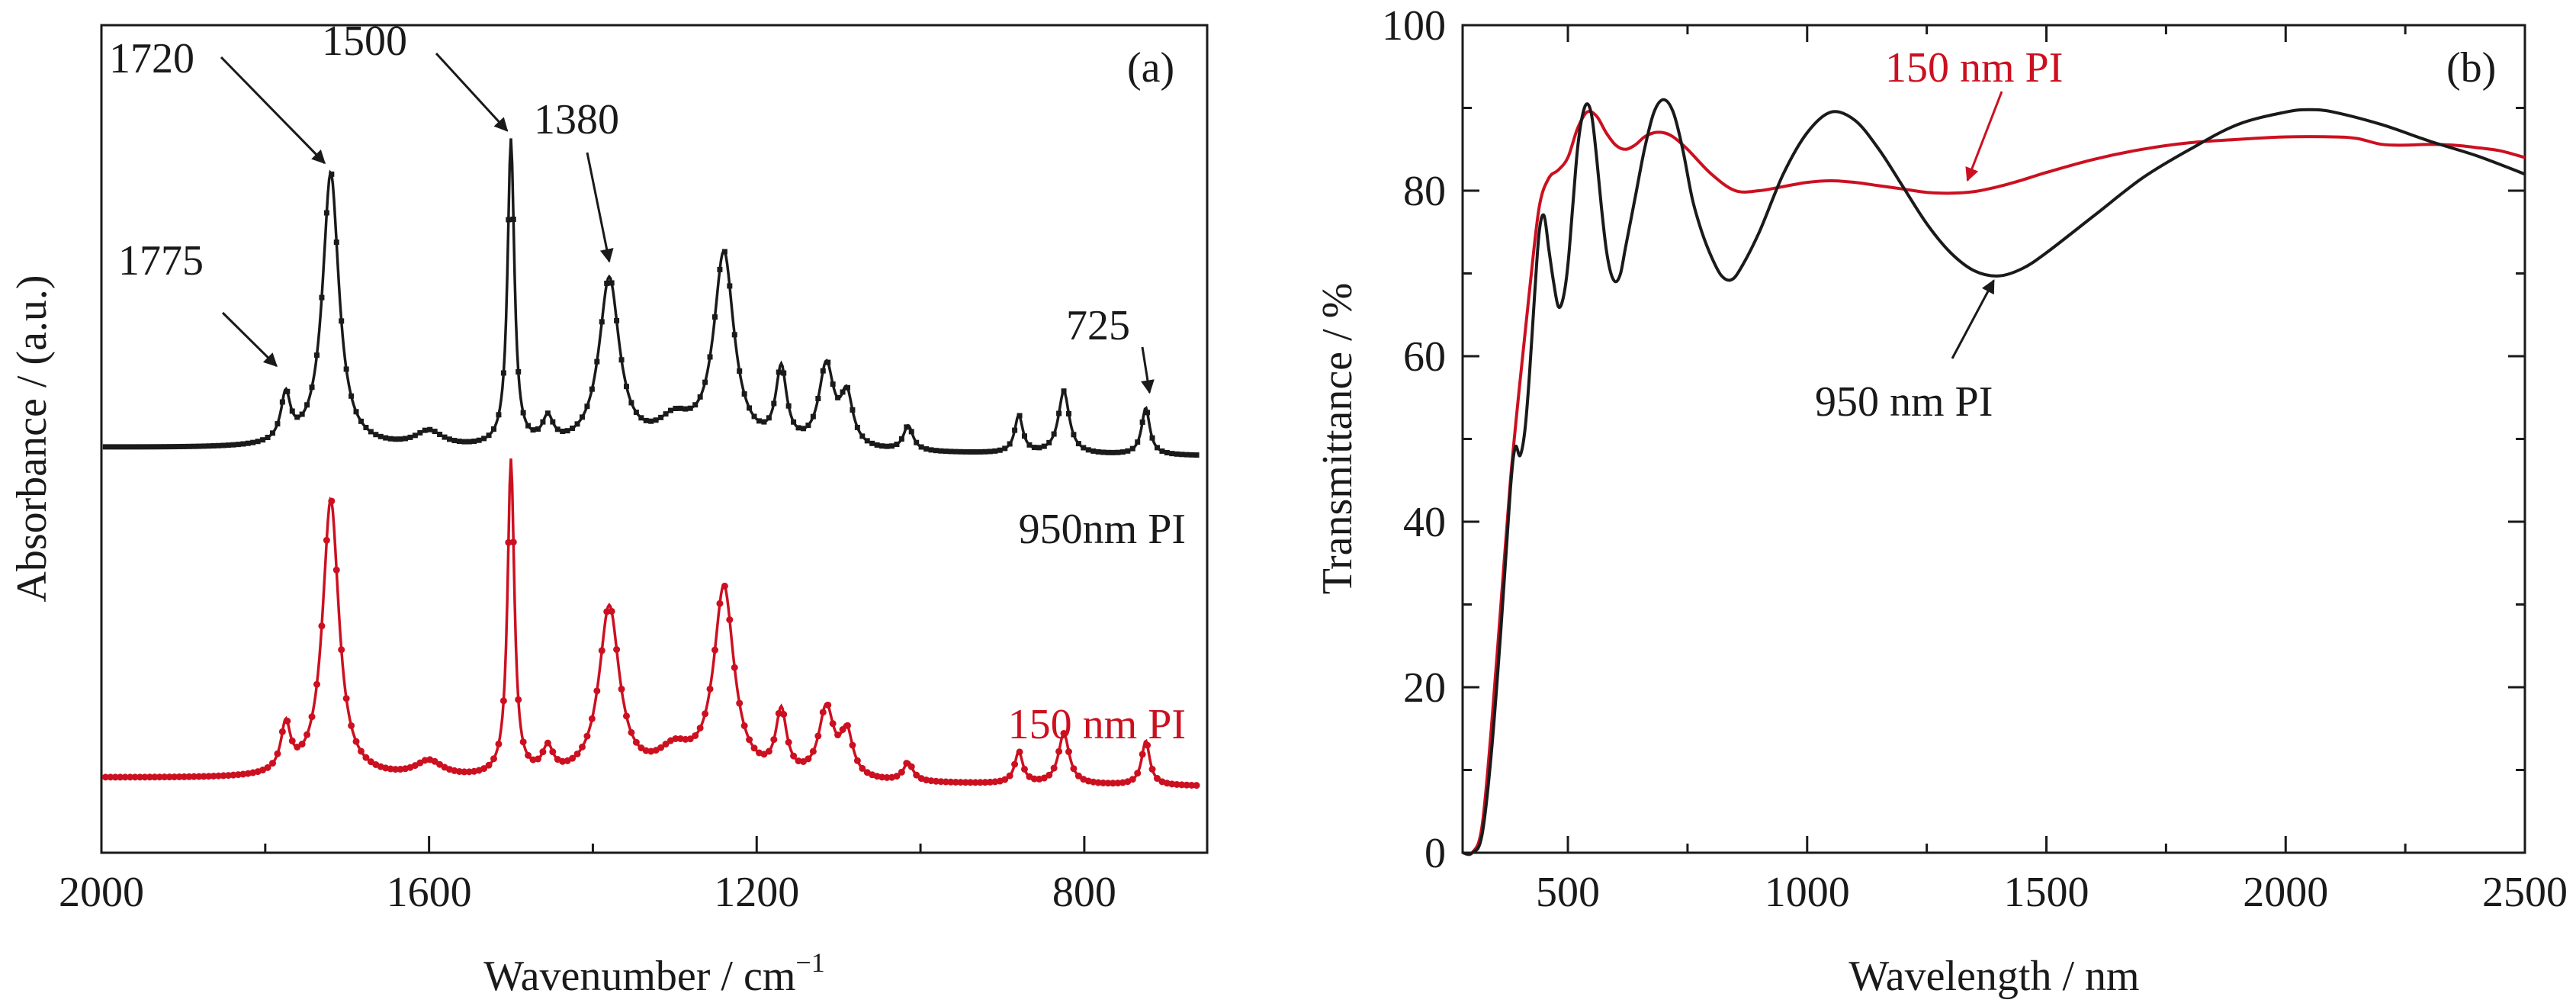 This screenshot has height=1003, width=2576. What do you see at coordinates (1568, 892) in the screenshot?
I see `x-tick-label: 500` at bounding box center [1568, 892].